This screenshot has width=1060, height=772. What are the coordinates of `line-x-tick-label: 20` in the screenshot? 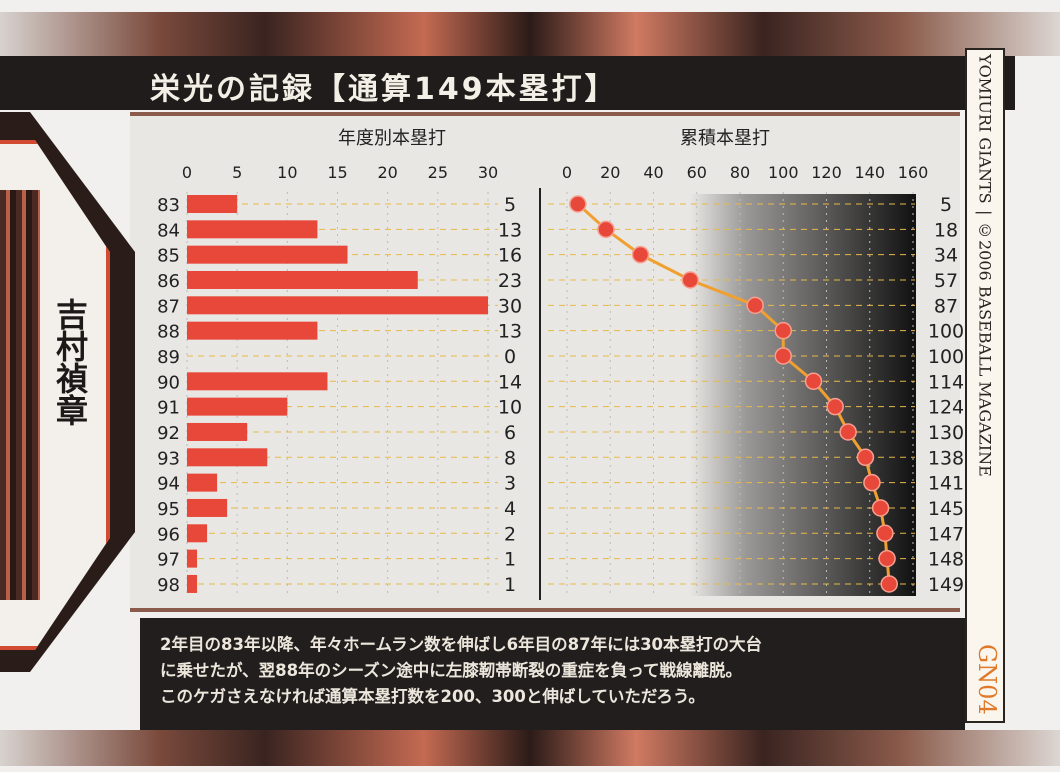 It's located at (610, 172).